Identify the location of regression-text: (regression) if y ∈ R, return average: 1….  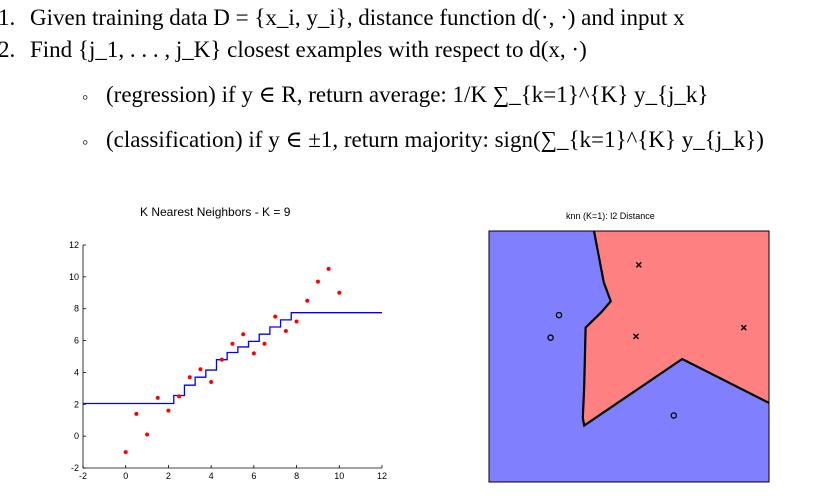
(407, 94).